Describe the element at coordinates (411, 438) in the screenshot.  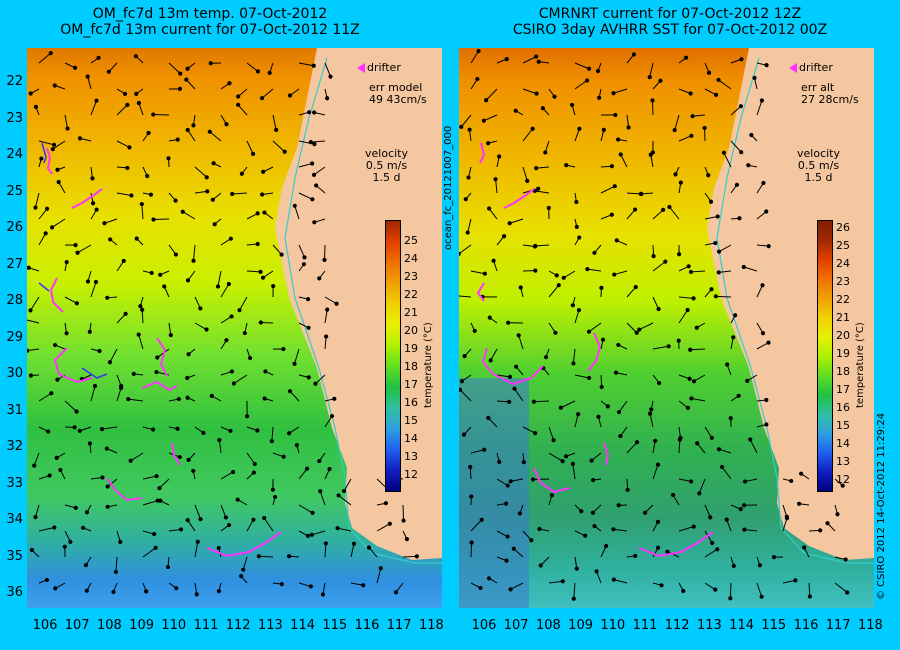
I see `colorbar-tick-label: 14` at that location.